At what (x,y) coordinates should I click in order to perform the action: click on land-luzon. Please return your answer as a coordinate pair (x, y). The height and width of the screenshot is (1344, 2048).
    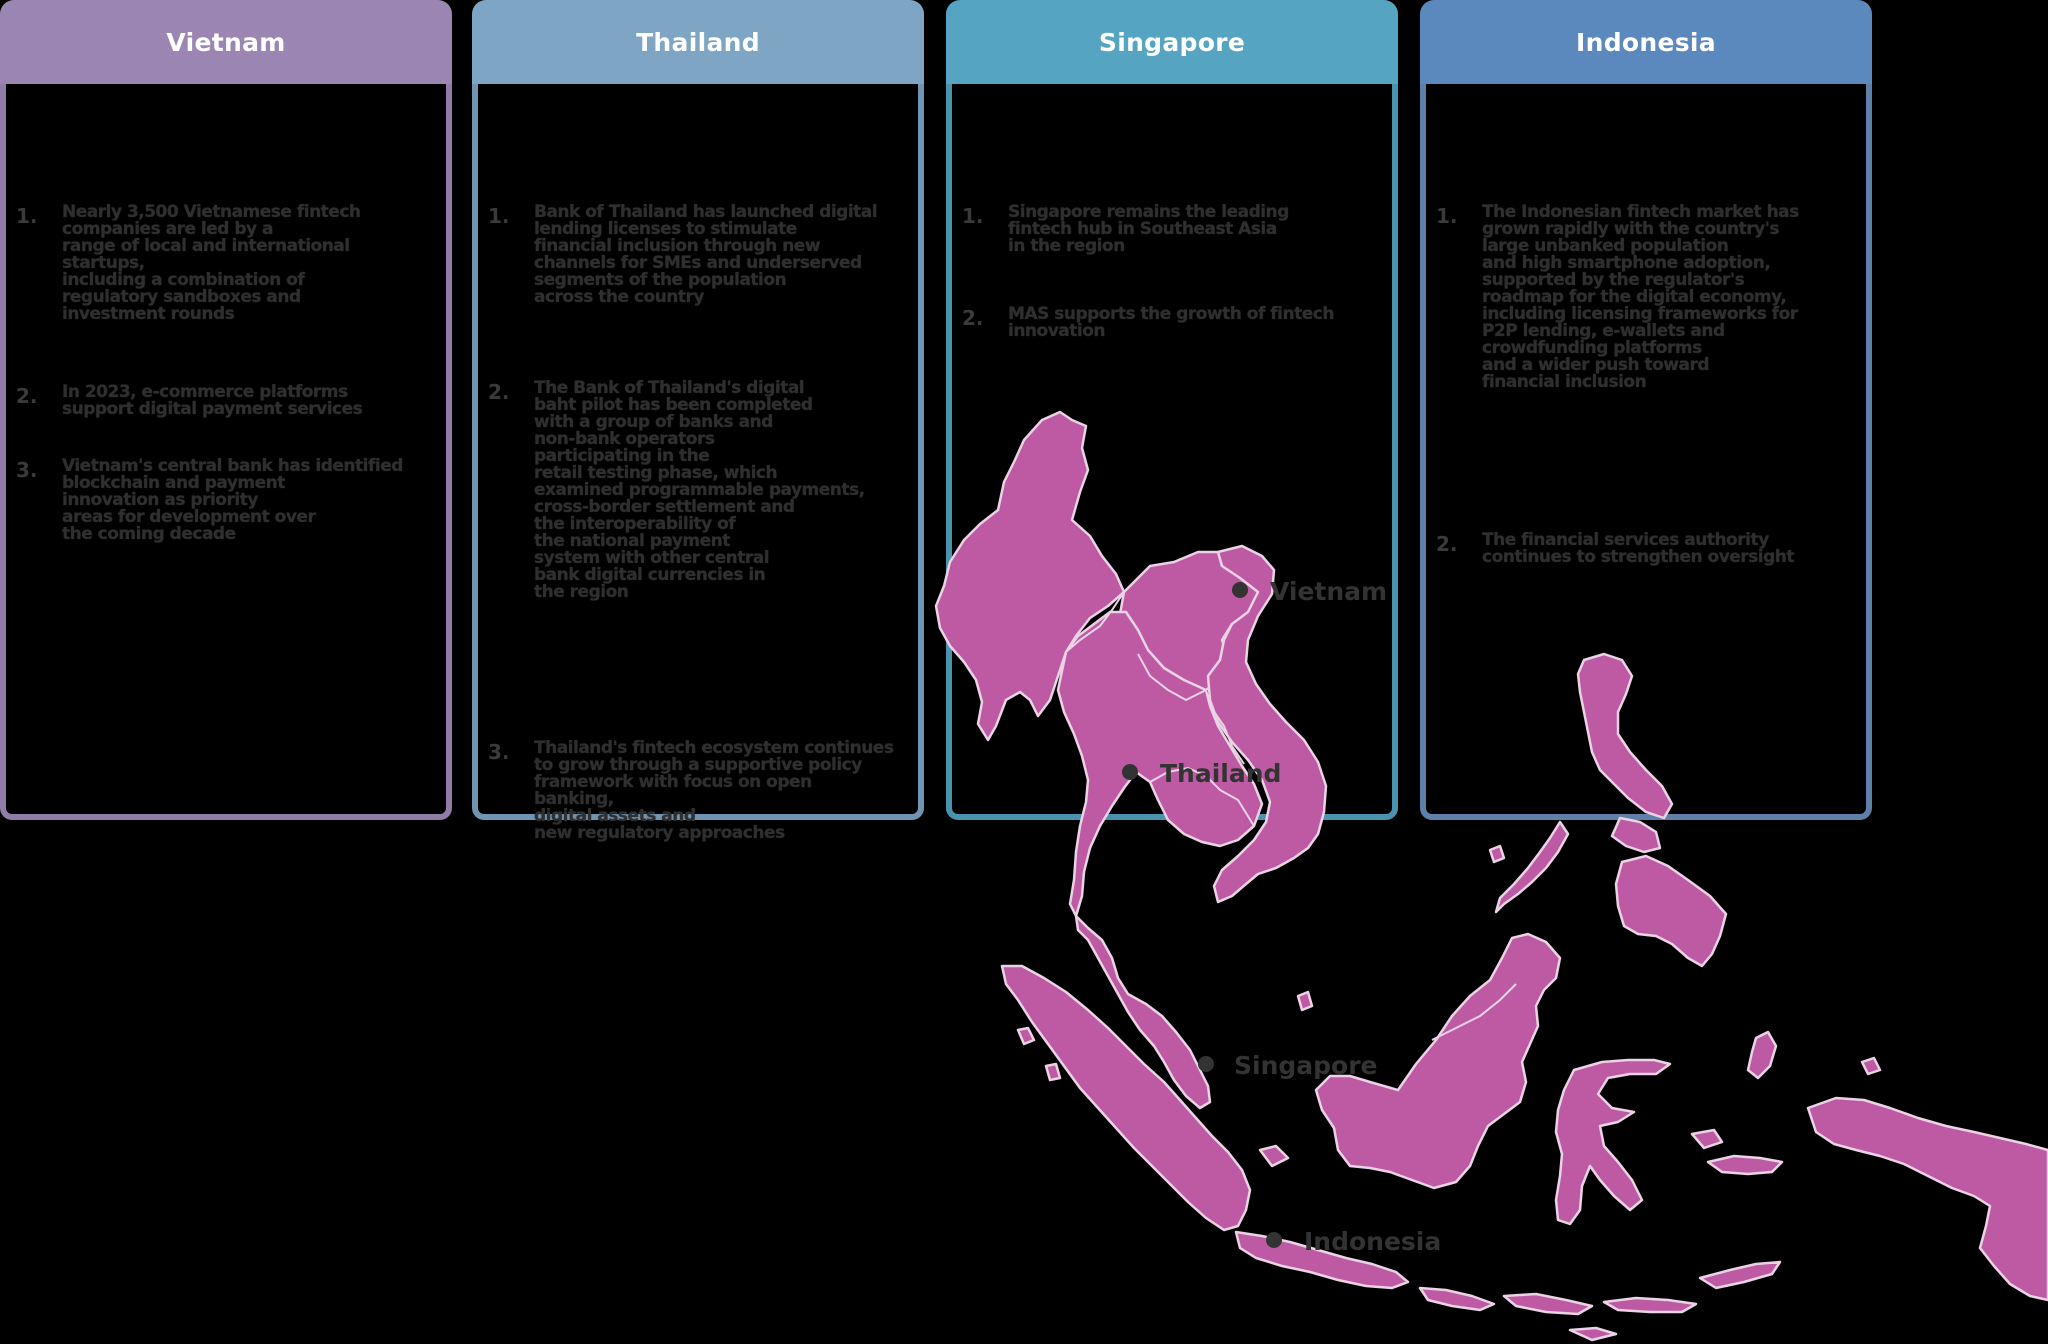
    Looking at the image, I should click on (1625, 736).